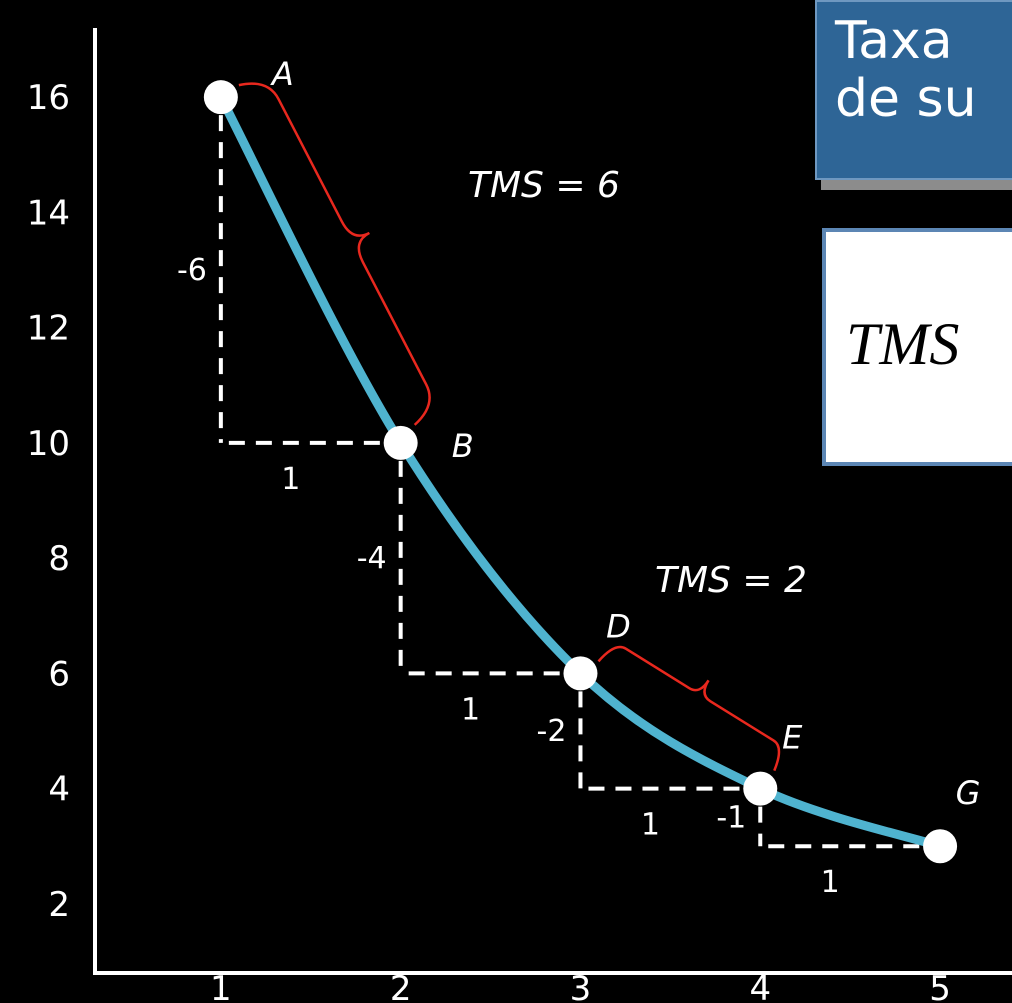 This screenshot has width=1012, height=1003. Describe the element at coordinates (552, 731) in the screenshot. I see `step-dy-label: -2` at that location.